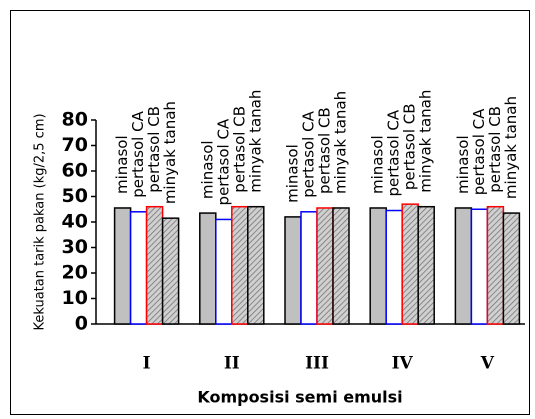 This screenshot has width=535, height=419. What do you see at coordinates (147, 364) in the screenshot?
I see `x-tick-label: I` at bounding box center [147, 364].